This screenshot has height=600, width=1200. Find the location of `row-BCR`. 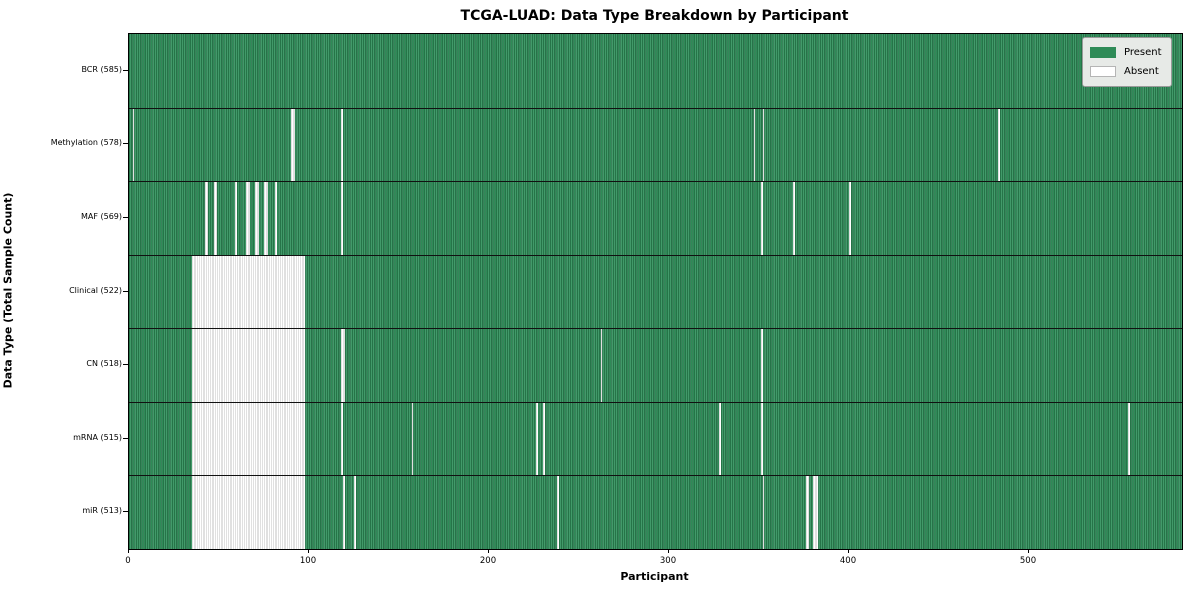

row-BCR is located at coordinates (655, 71).